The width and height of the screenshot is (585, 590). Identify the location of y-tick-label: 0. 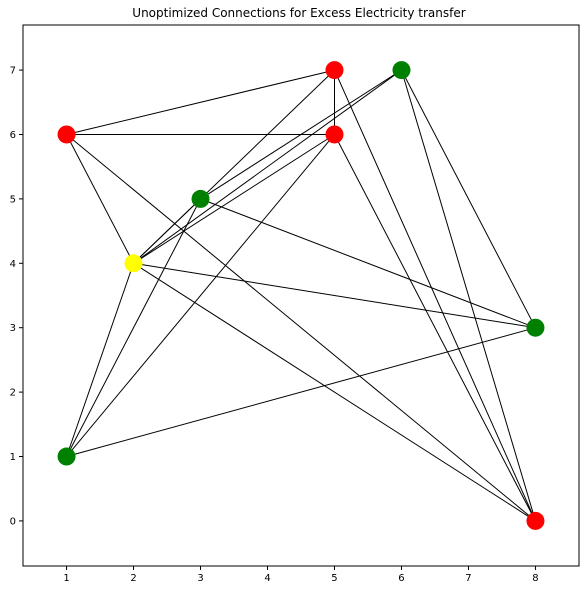
(13, 521).